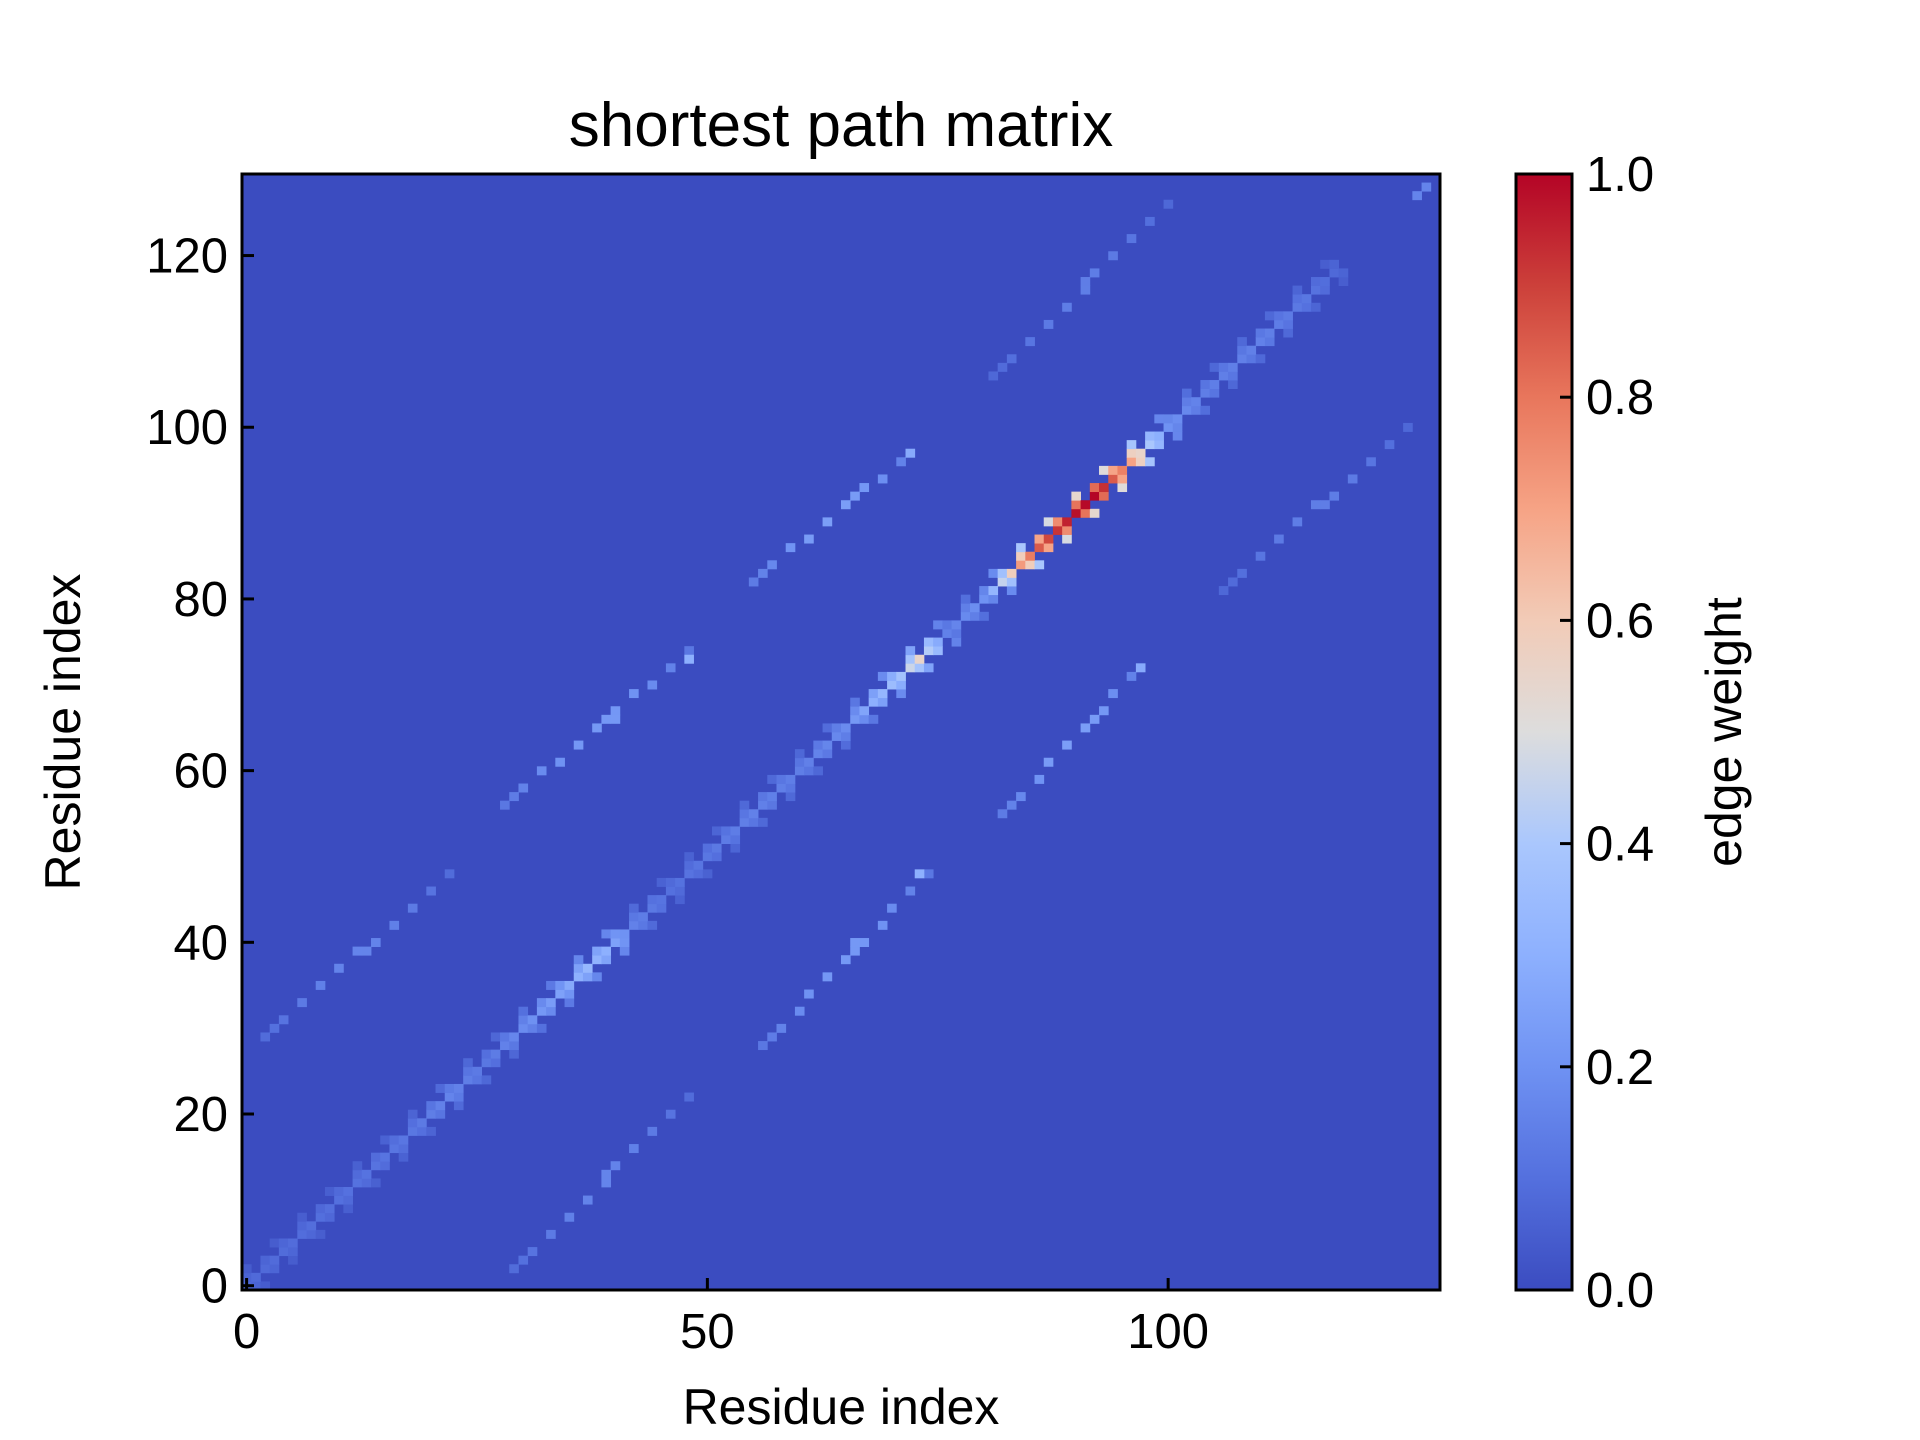 The width and height of the screenshot is (1920, 1440). I want to click on y-axis-label: Residue index, so click(63, 732).